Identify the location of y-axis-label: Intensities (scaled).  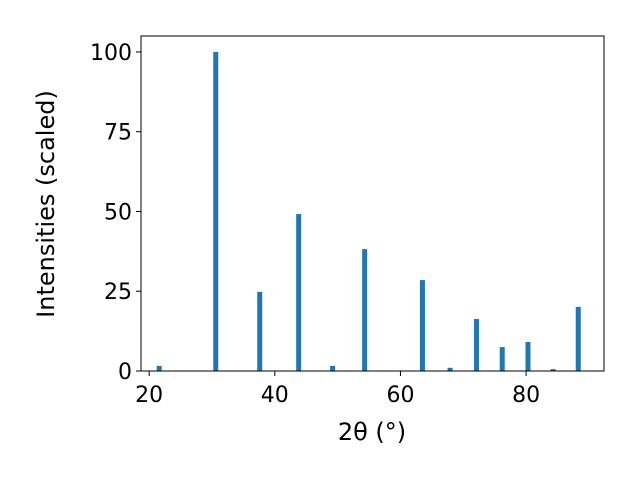
(46, 204).